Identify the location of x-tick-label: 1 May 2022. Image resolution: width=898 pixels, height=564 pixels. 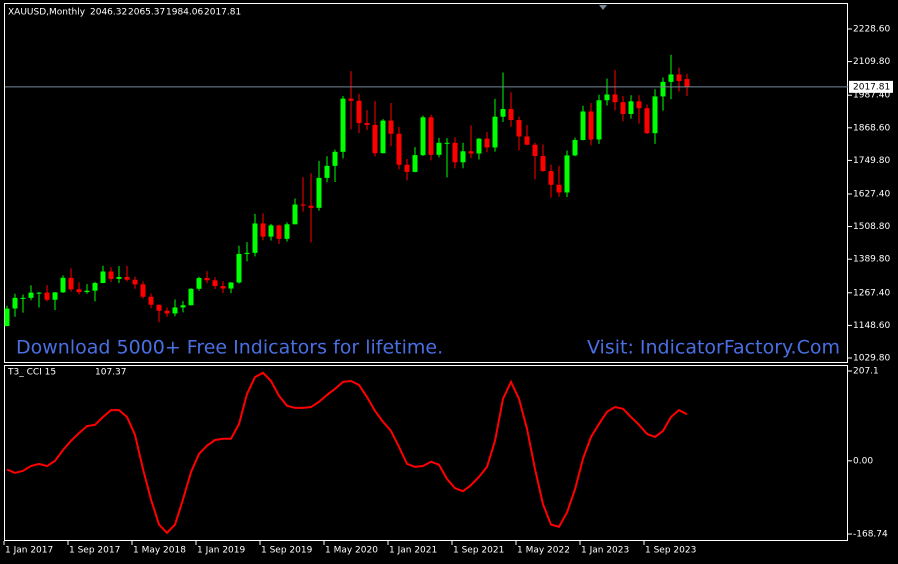
(543, 551).